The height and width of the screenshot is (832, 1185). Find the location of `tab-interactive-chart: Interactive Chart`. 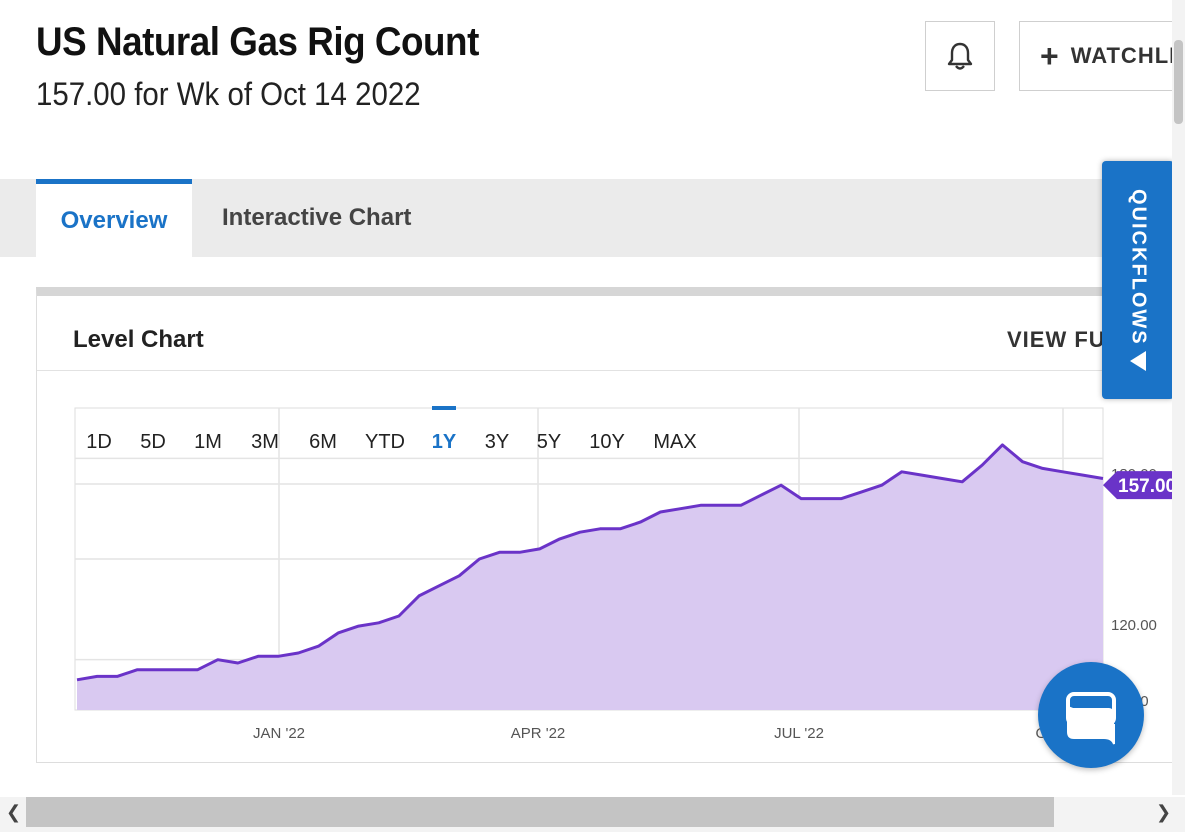

tab-interactive-chart: Interactive Chart is located at coordinates (317, 217).